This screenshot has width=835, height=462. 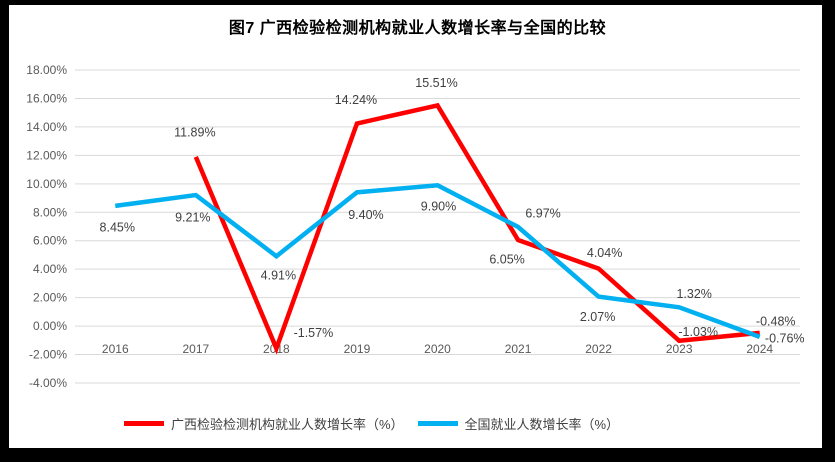 What do you see at coordinates (278, 276) in the screenshot?
I see `data-label-national: 4.91%` at bounding box center [278, 276].